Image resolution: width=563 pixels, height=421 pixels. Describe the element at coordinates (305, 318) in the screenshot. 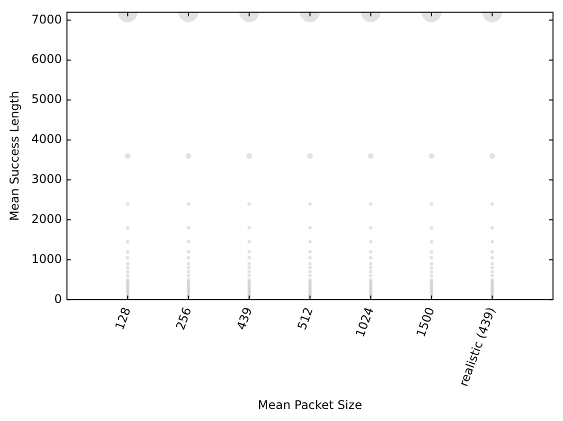

I see `x-tick-label: 512` at that location.